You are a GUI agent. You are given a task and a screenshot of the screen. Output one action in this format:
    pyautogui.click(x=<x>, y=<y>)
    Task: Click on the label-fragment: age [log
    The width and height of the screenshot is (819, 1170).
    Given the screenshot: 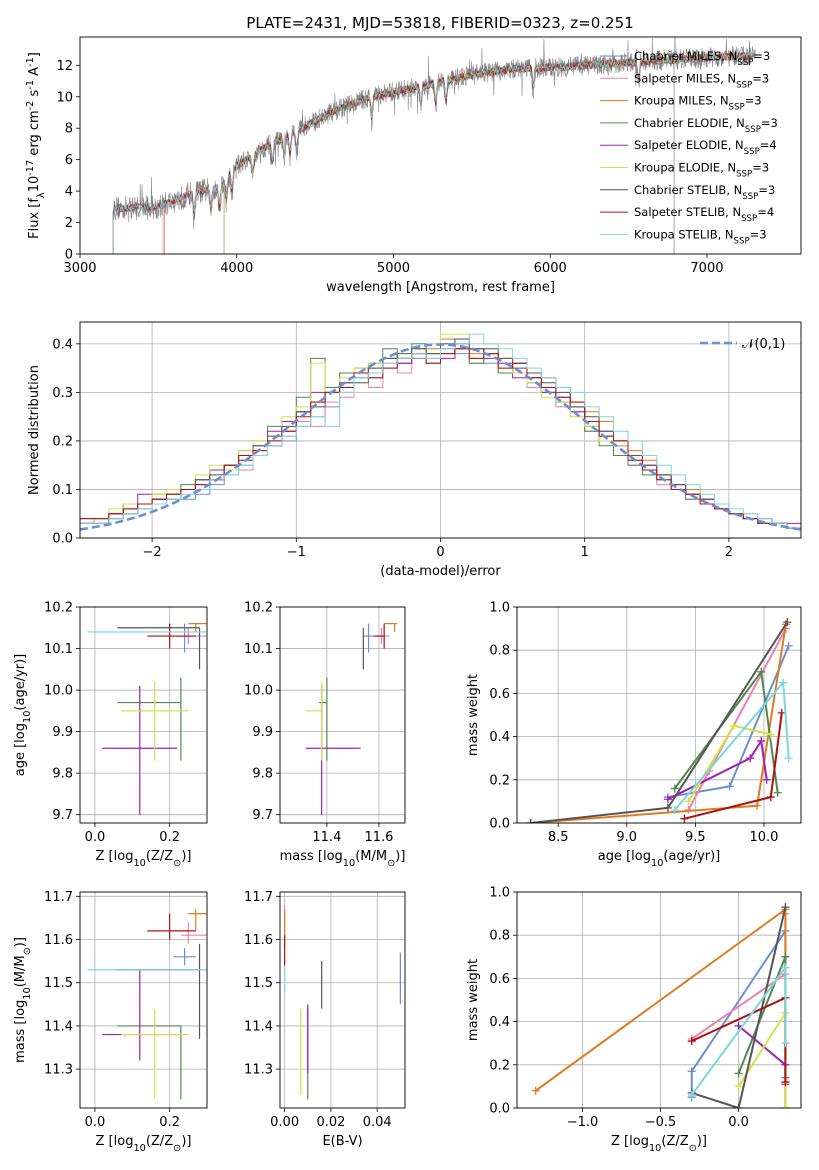 What is the action you would take?
    pyautogui.click(x=624, y=856)
    